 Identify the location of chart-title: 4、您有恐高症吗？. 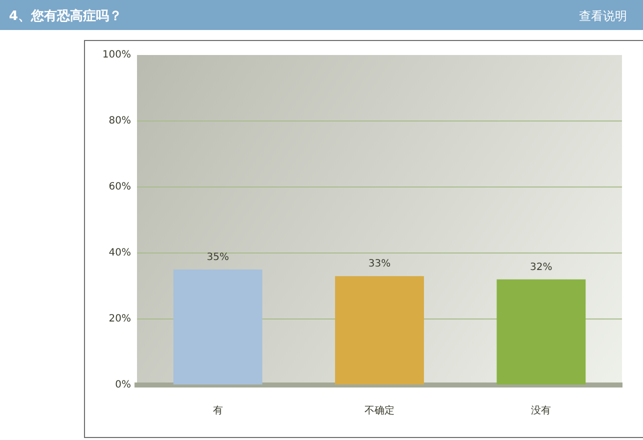
(65, 16).